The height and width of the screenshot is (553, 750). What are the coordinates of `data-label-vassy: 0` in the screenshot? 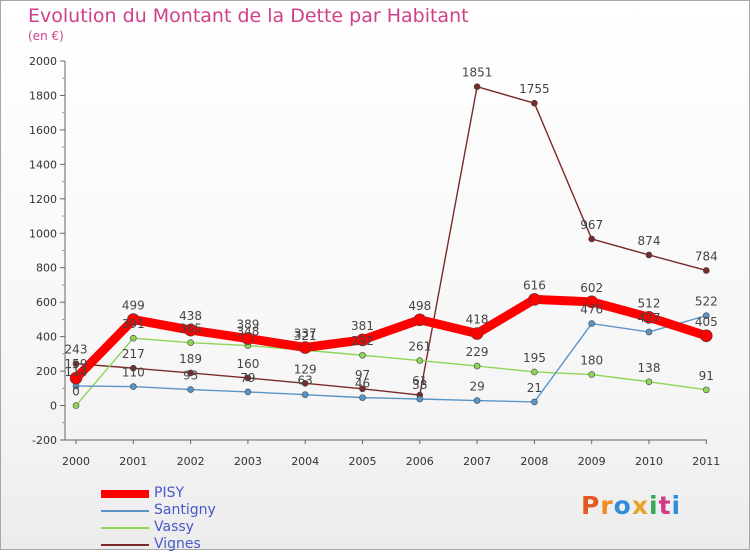 It's located at (76, 392).